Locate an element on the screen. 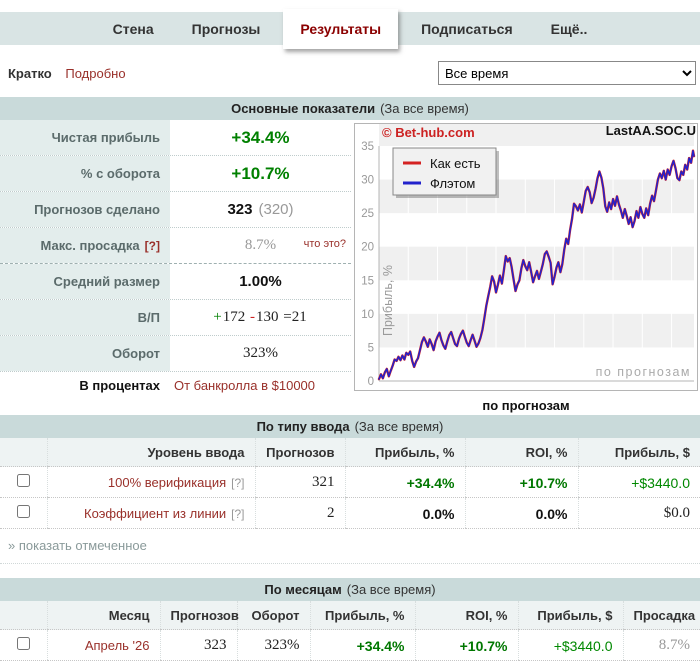 The height and width of the screenshot is (669, 700). table-row-line-coefficient: Коэффициент из линии [?] 2 0.0% 0.0% $0.0 is located at coordinates (350, 513).